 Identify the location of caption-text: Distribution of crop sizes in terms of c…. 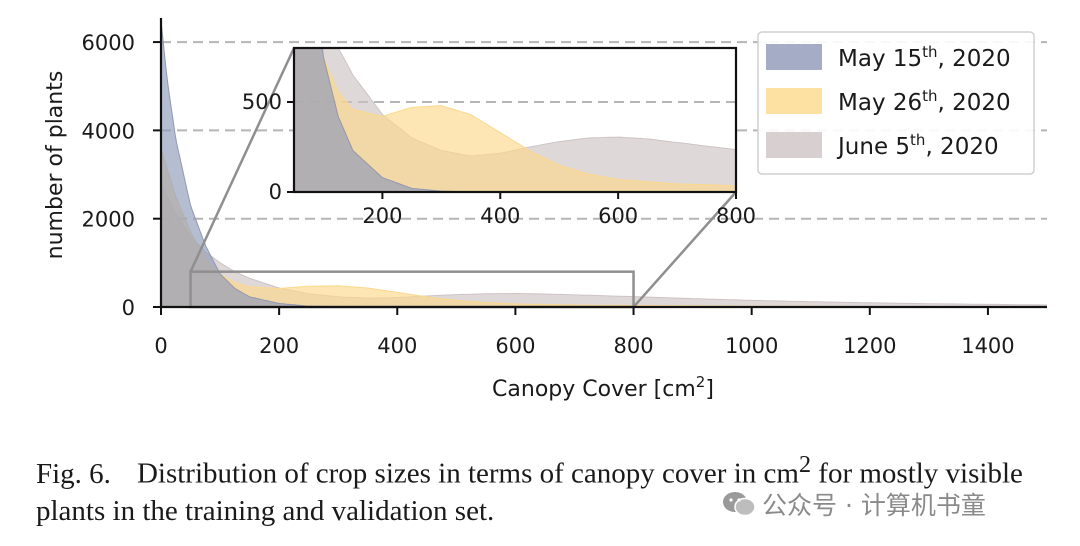
(467, 473).